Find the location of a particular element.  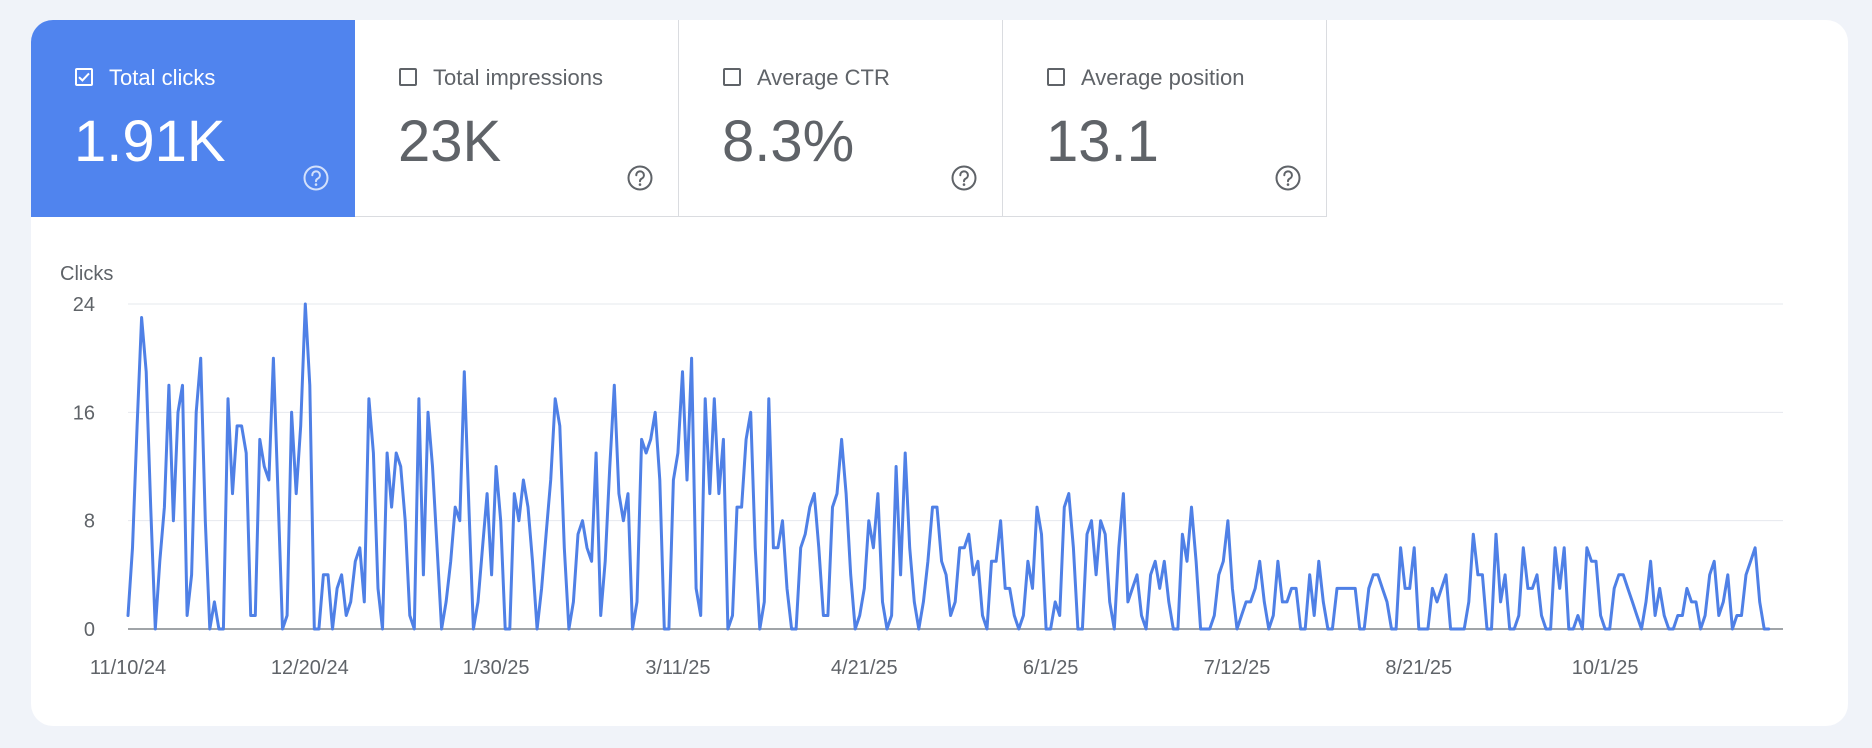

x-tick-label: 12/20/24 is located at coordinates (310, 668).